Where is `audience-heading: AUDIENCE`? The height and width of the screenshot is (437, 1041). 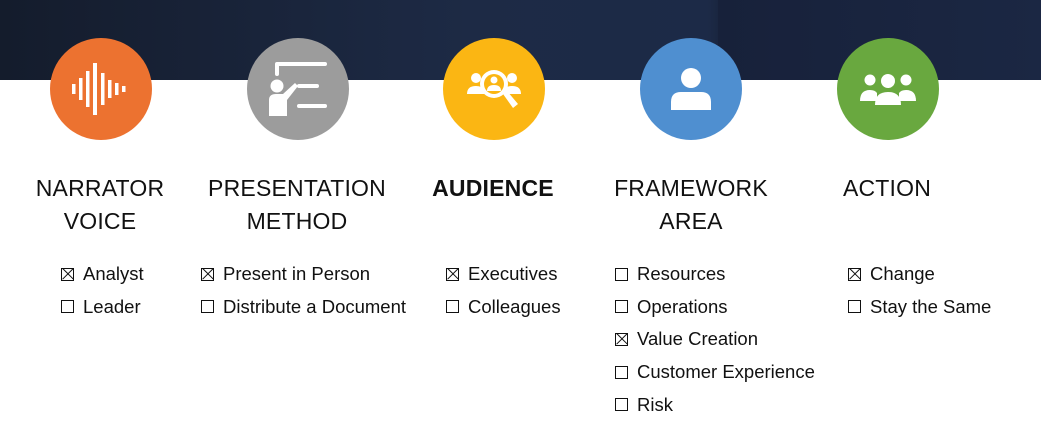
audience-heading: AUDIENCE is located at coordinates (493, 188).